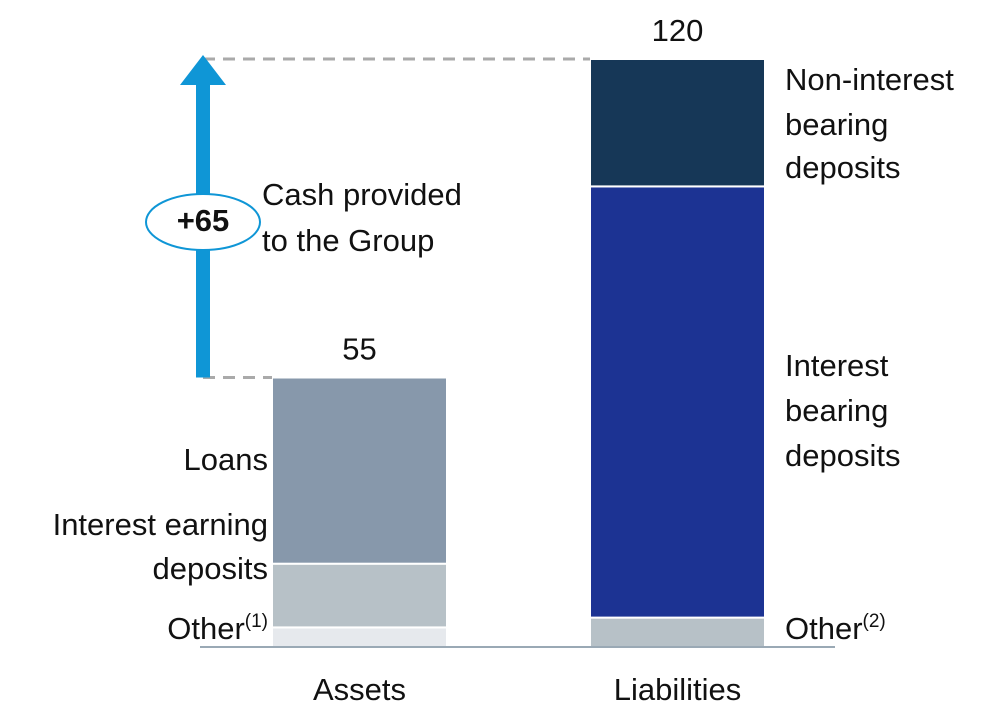  I want to click on annotation-text: Cash provided, so click(362, 194).